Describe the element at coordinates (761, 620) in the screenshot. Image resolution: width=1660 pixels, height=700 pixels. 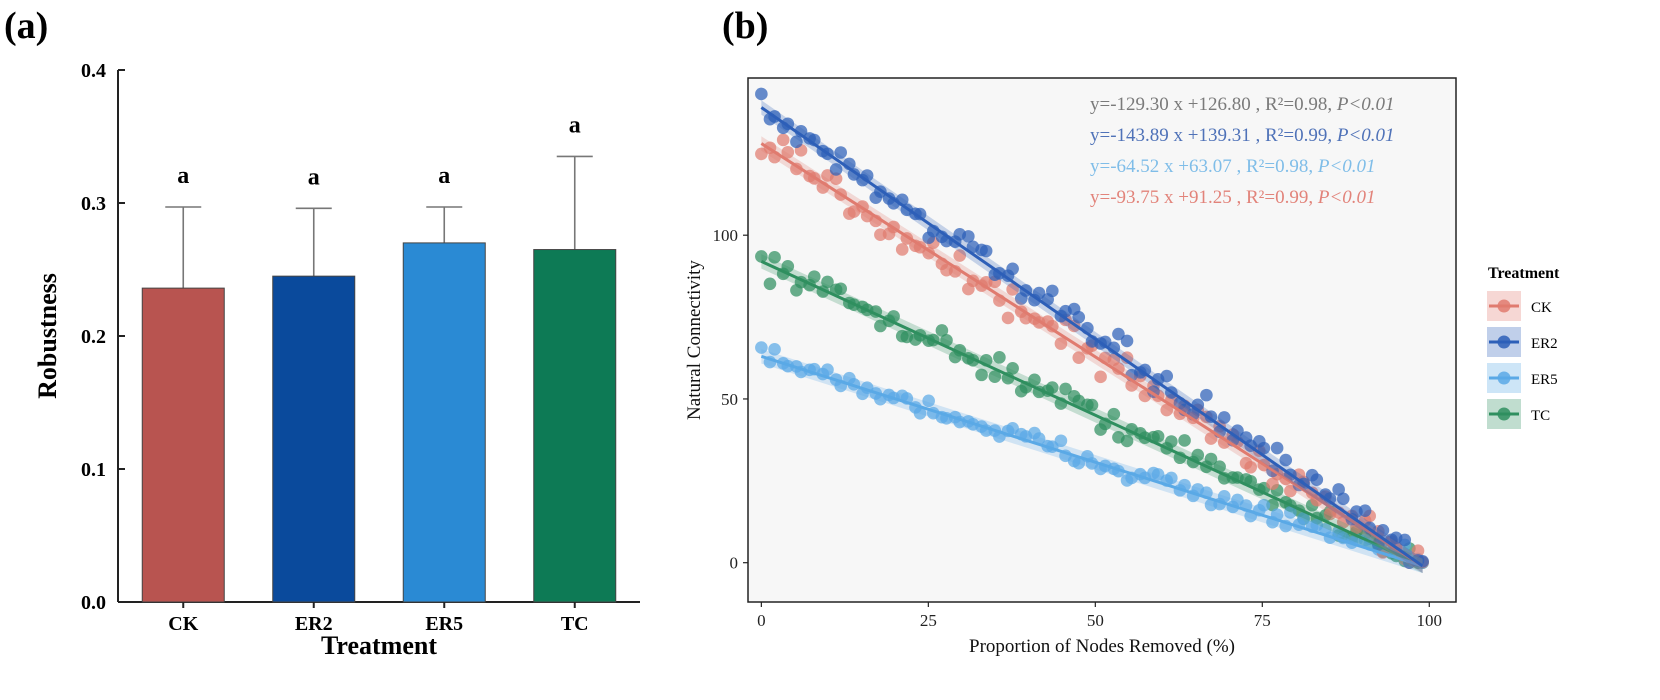
I see `x-tick-label: 0` at that location.